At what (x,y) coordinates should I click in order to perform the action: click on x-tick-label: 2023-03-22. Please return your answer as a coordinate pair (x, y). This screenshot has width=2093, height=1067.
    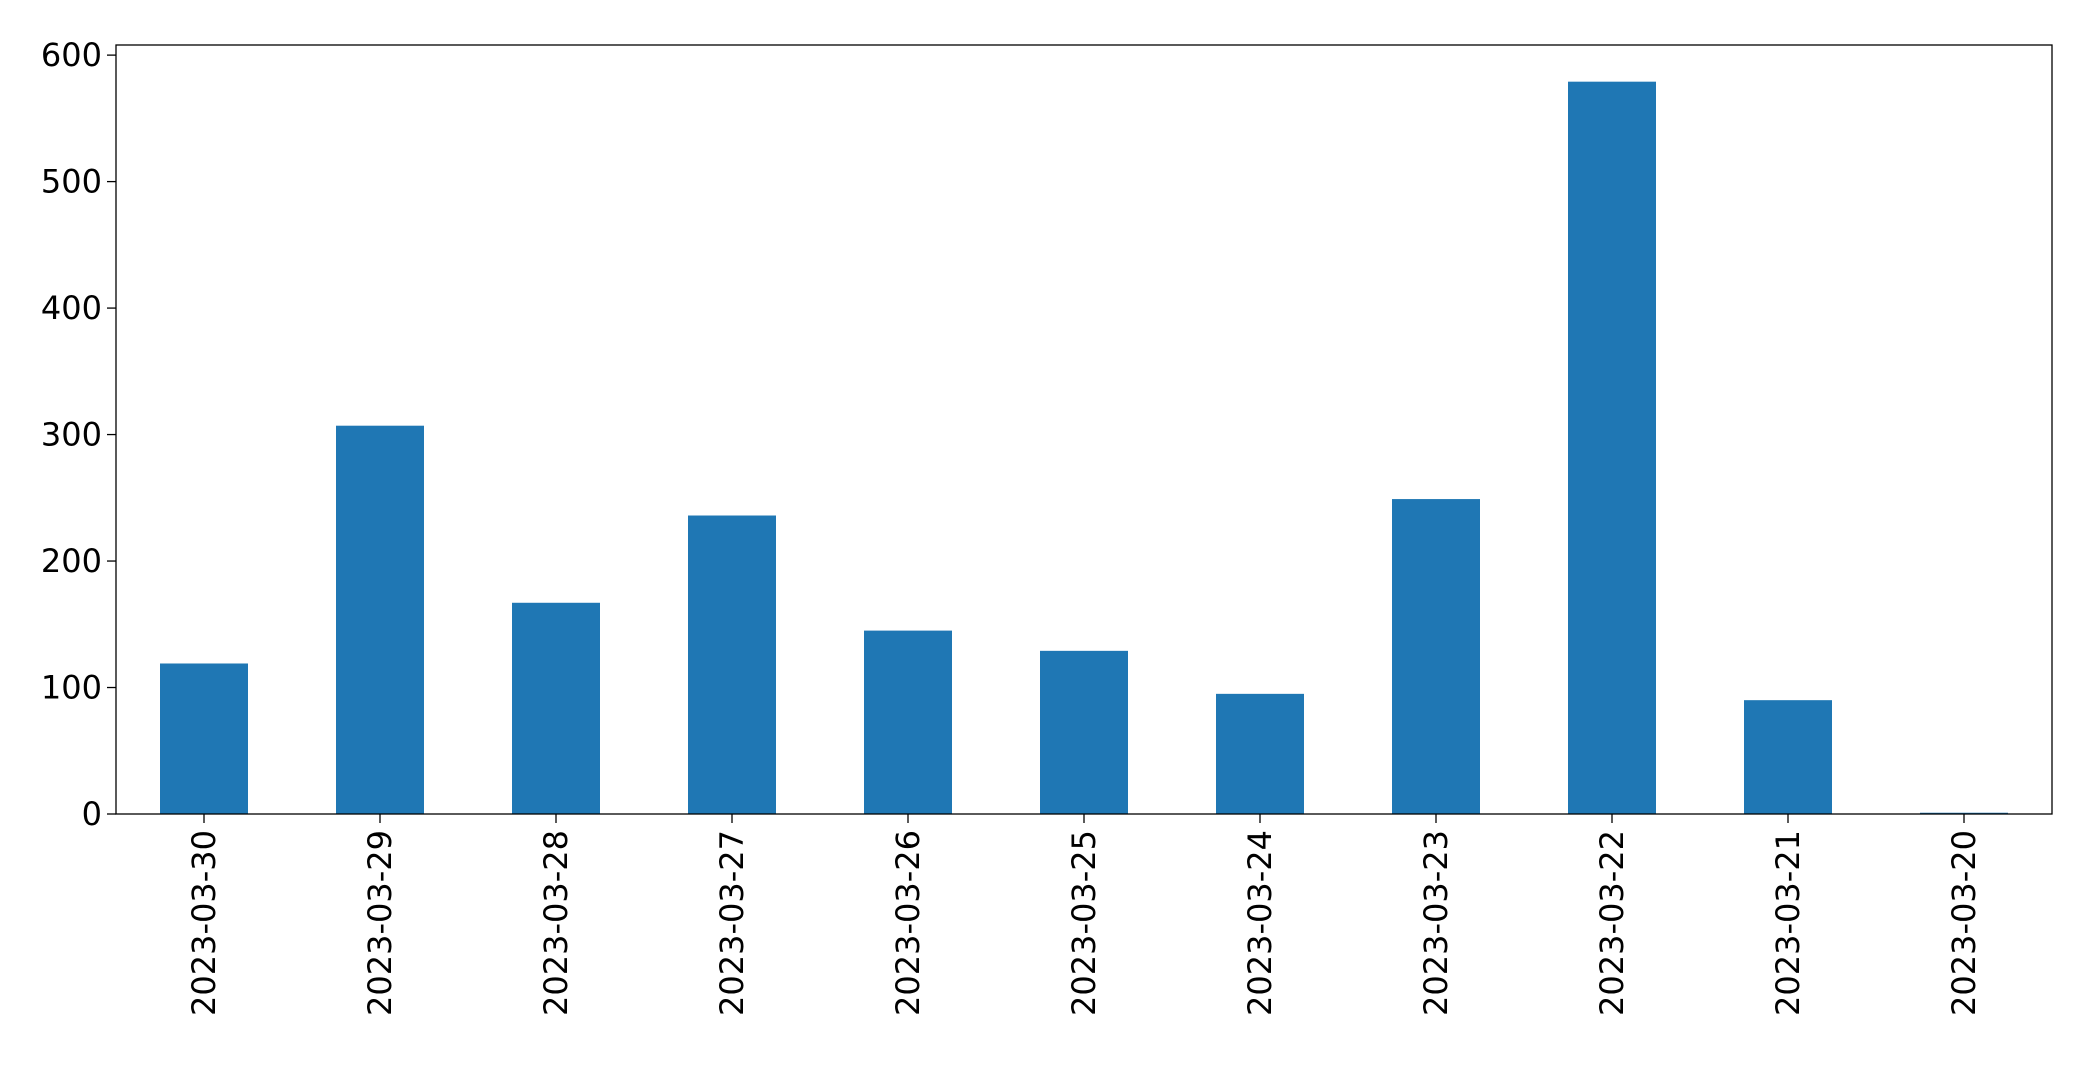
    Looking at the image, I should click on (1612, 923).